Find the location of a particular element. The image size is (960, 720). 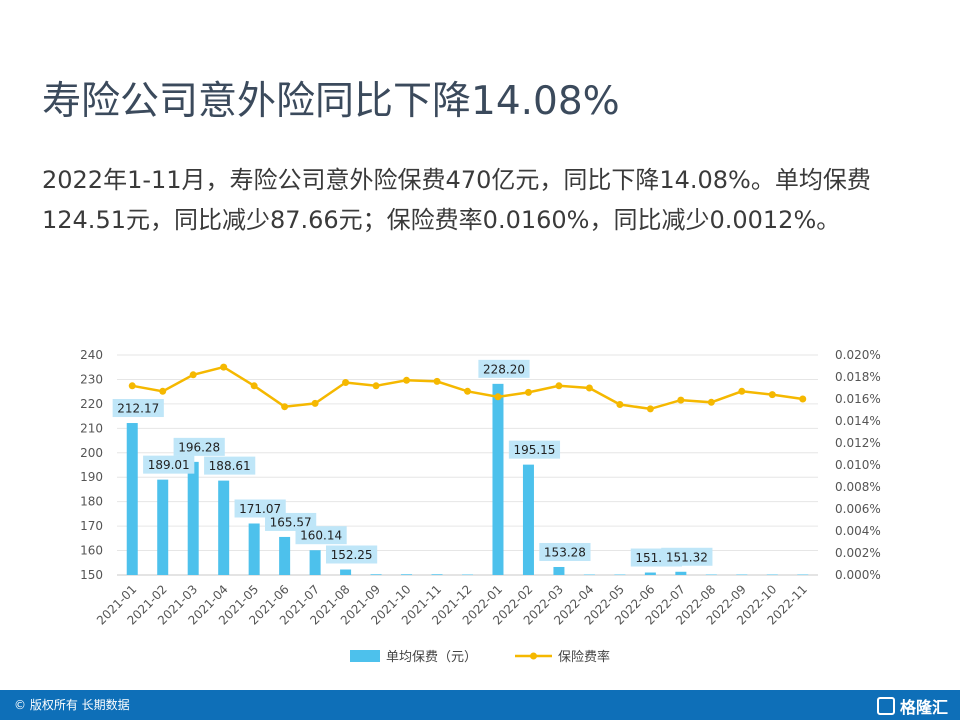

left-axis-tick-label: 190 is located at coordinates (91, 477).